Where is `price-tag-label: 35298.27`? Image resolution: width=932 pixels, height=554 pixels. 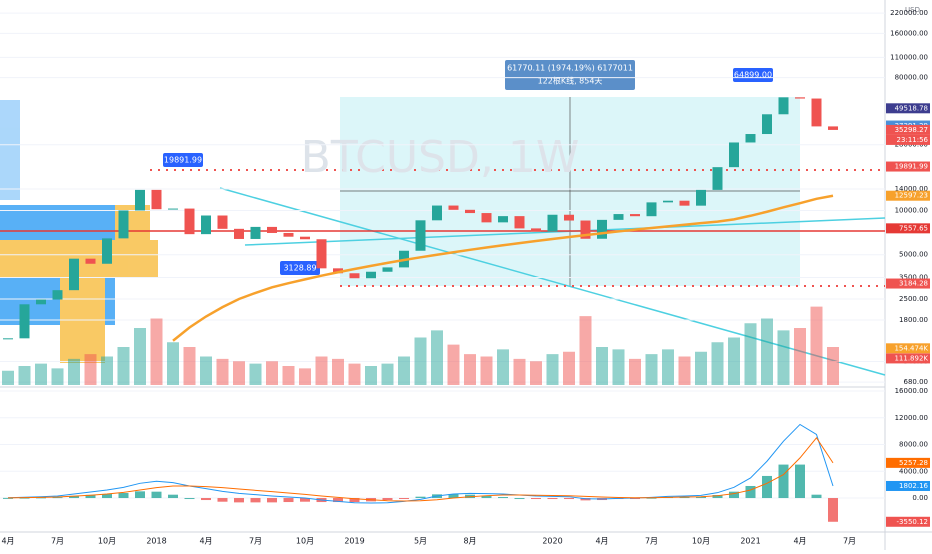 price-tag-label: 35298.27 is located at coordinates (911, 130).